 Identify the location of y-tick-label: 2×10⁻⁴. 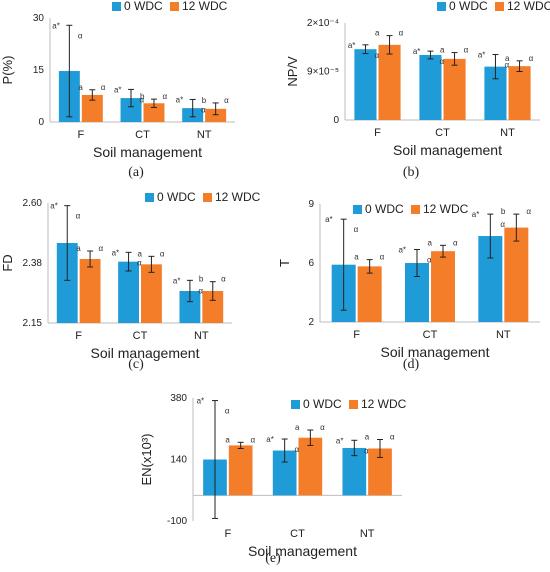
(323, 23).